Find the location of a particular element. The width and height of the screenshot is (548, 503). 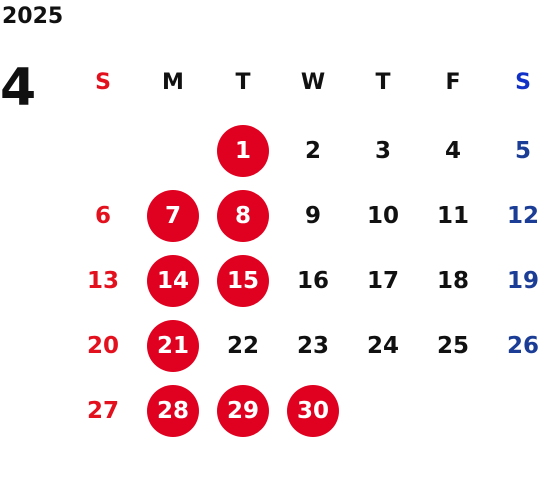

highlighted-day: 30 is located at coordinates (313, 411).